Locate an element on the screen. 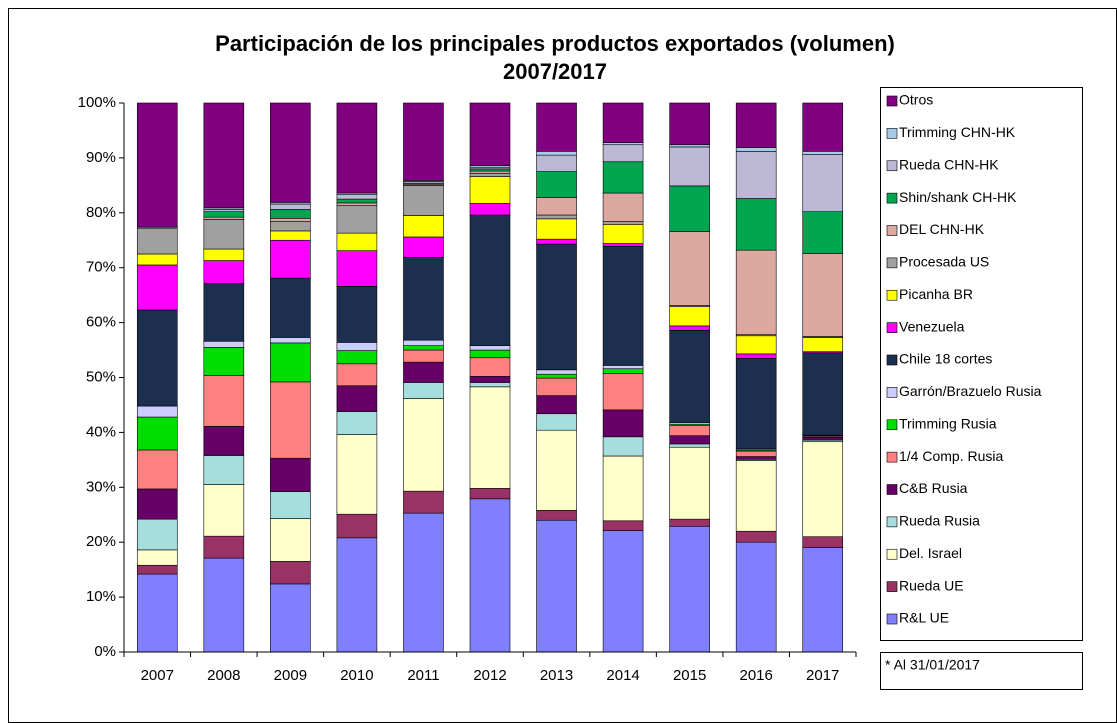  legend-label: Garrón/Brazuelo Rusia is located at coordinates (970, 391).